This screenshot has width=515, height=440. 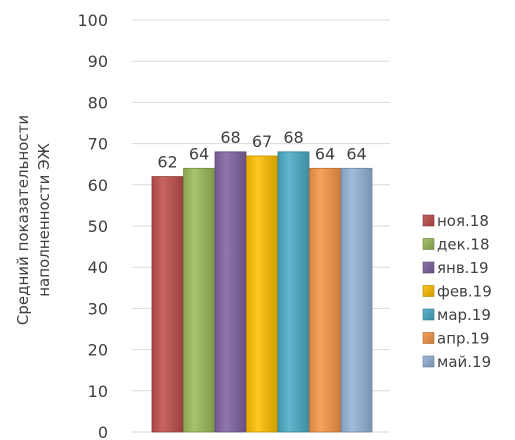 What do you see at coordinates (463, 245) in the screenshot?
I see `legend-label: дек.18` at bounding box center [463, 245].